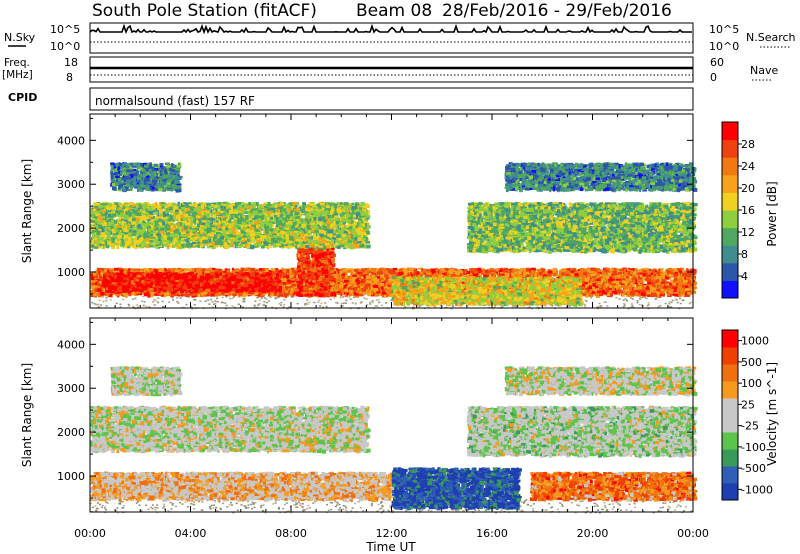 The image size is (800, 554). What do you see at coordinates (391, 33) in the screenshot?
I see `nsky-trace` at bounding box center [391, 33].